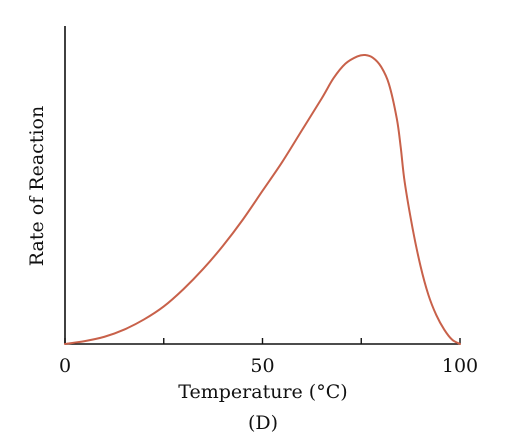  What do you see at coordinates (65, 366) in the screenshot?
I see `x-tick-label: 0` at bounding box center [65, 366].